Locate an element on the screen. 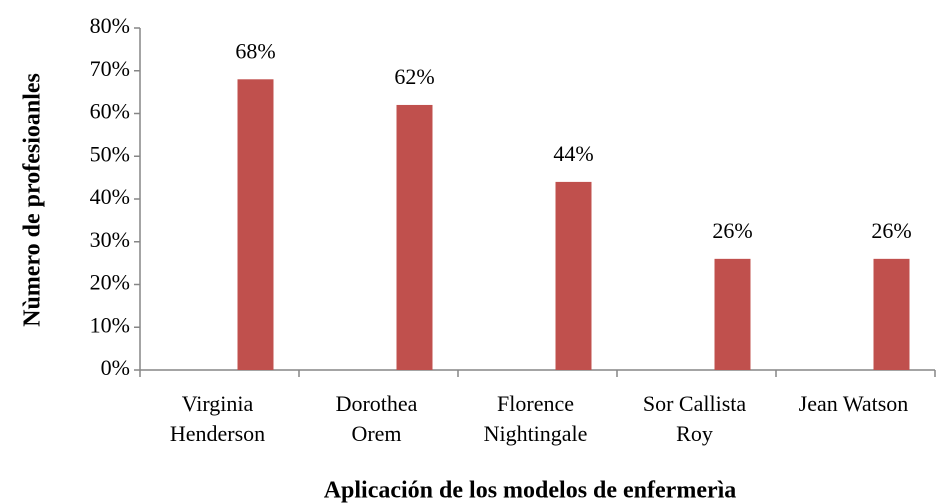 The height and width of the screenshot is (504, 936). x-tick-label: Jean Watson is located at coordinates (854, 403).